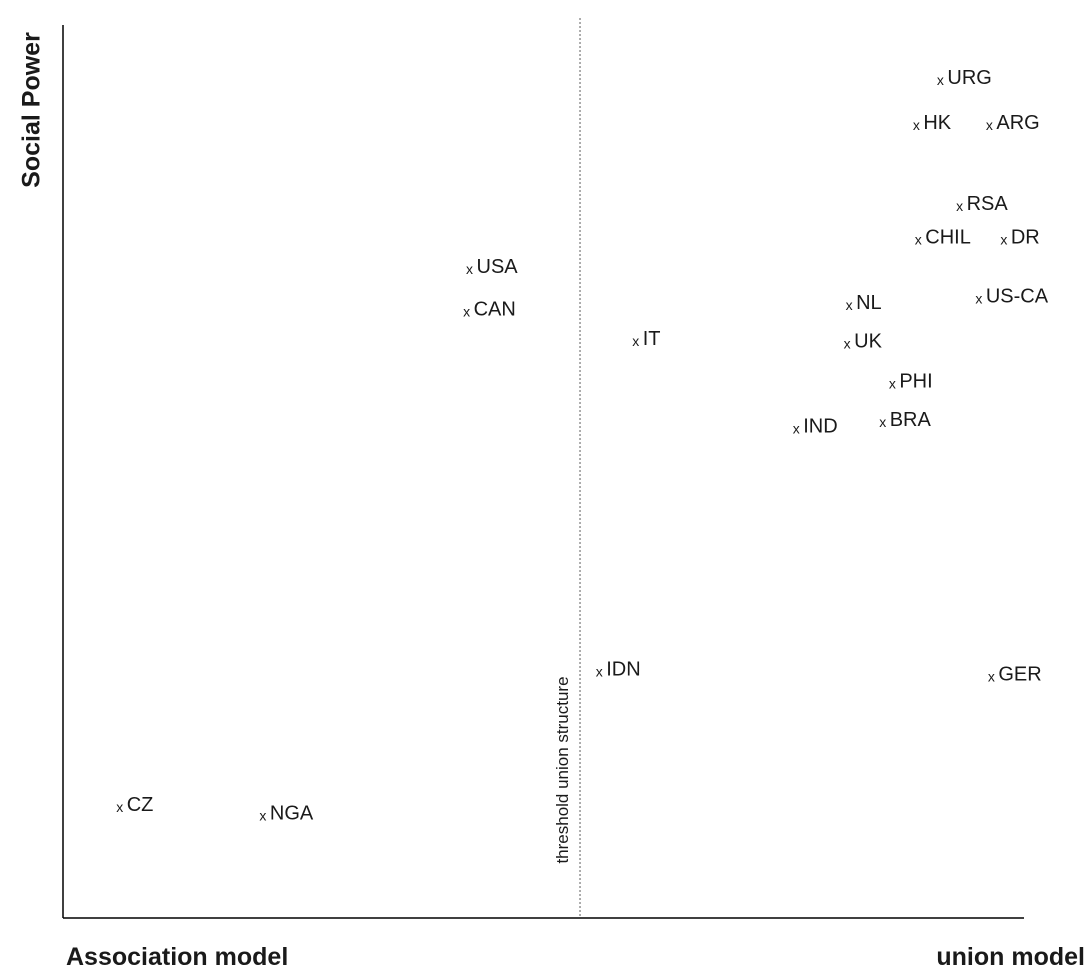 Image resolution: width=1089 pixels, height=973 pixels. I want to click on point-label: URG, so click(969, 78).